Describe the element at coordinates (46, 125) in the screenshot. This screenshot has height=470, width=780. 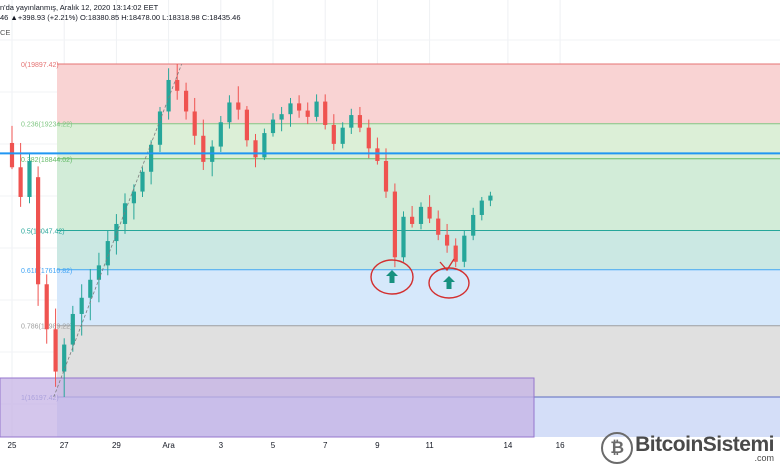
I see `fib-level-label: 0.236(19234.22)` at that location.